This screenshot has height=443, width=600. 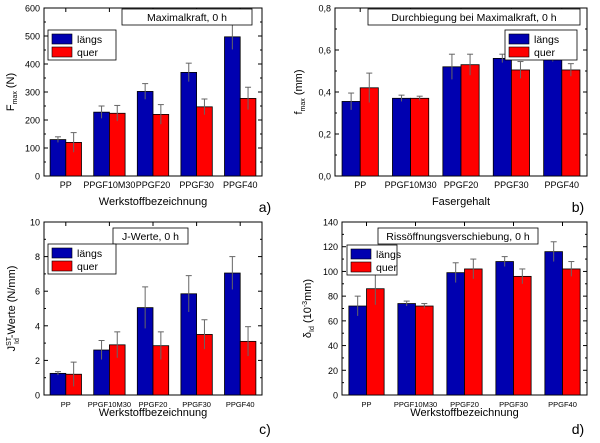 What do you see at coordinates (32, 9) in the screenshot?
I see `y-tick-label: 600` at bounding box center [32, 9].